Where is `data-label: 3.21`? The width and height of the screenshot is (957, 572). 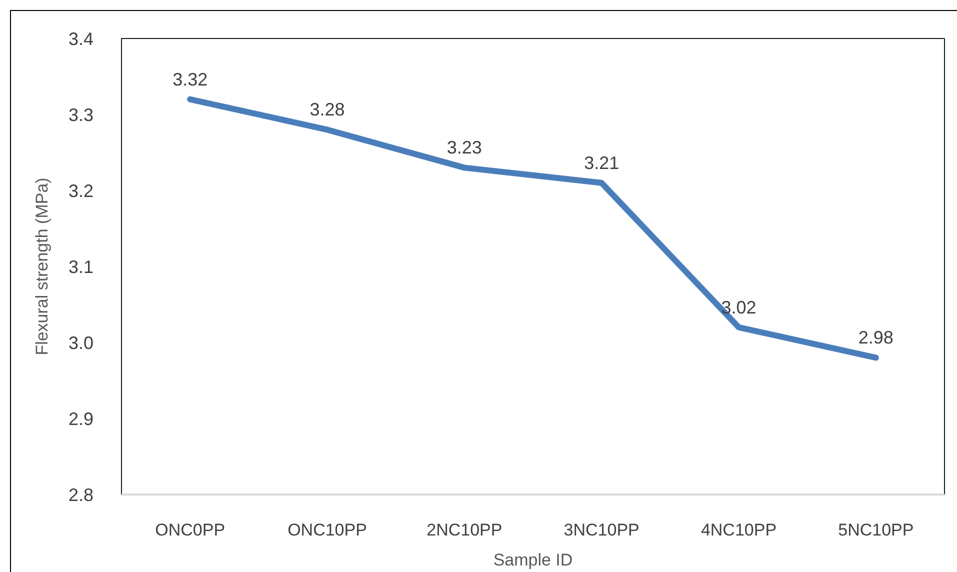
data-label: 3.21 is located at coordinates (602, 162).